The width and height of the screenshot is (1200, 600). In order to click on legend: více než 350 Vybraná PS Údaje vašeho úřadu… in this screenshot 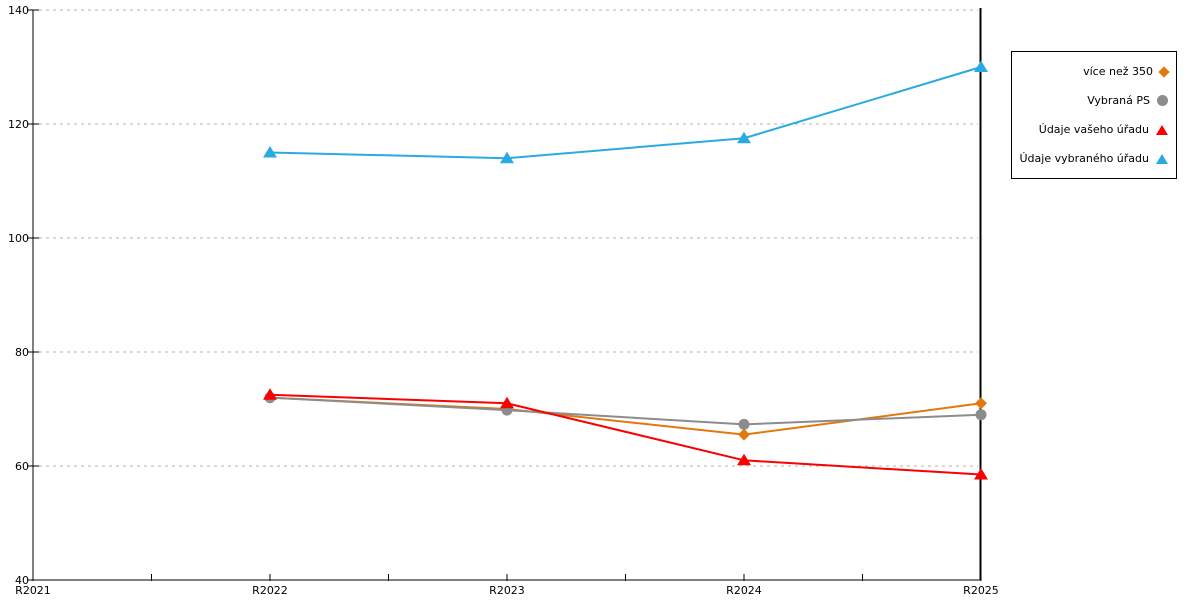, I will do `click(1094, 115)`.